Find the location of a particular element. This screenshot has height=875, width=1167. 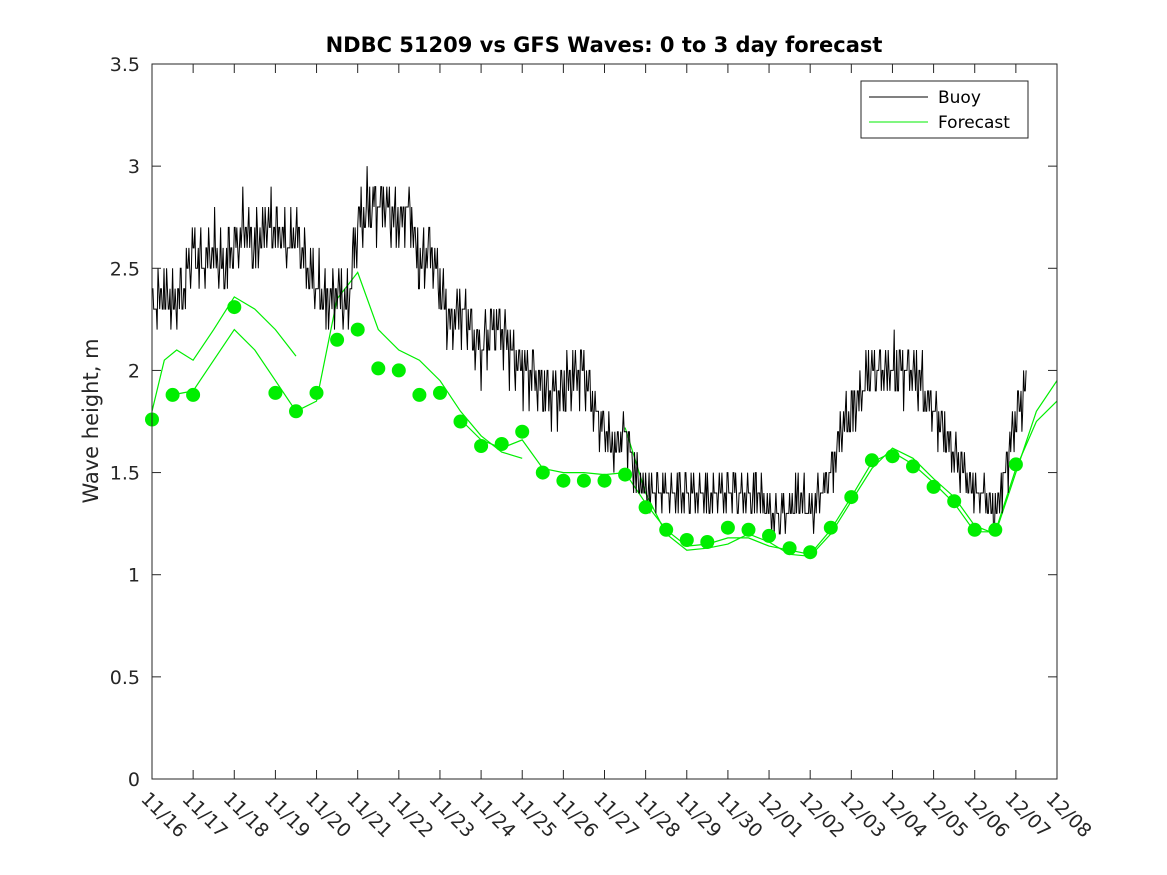

y-axis-label: Wave height, m is located at coordinates (91, 420).